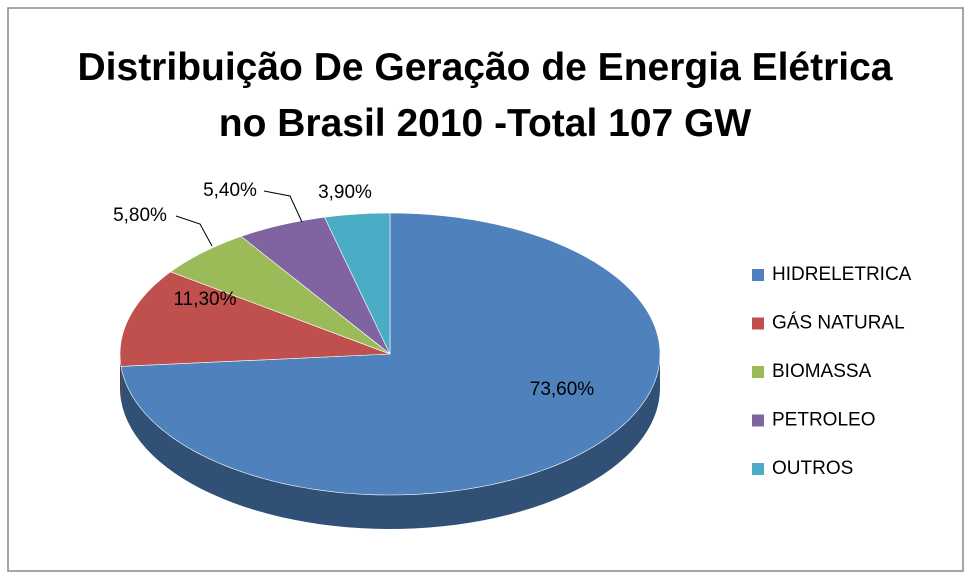 The width and height of the screenshot is (971, 580). I want to click on data-label: 3,90%, so click(345, 192).